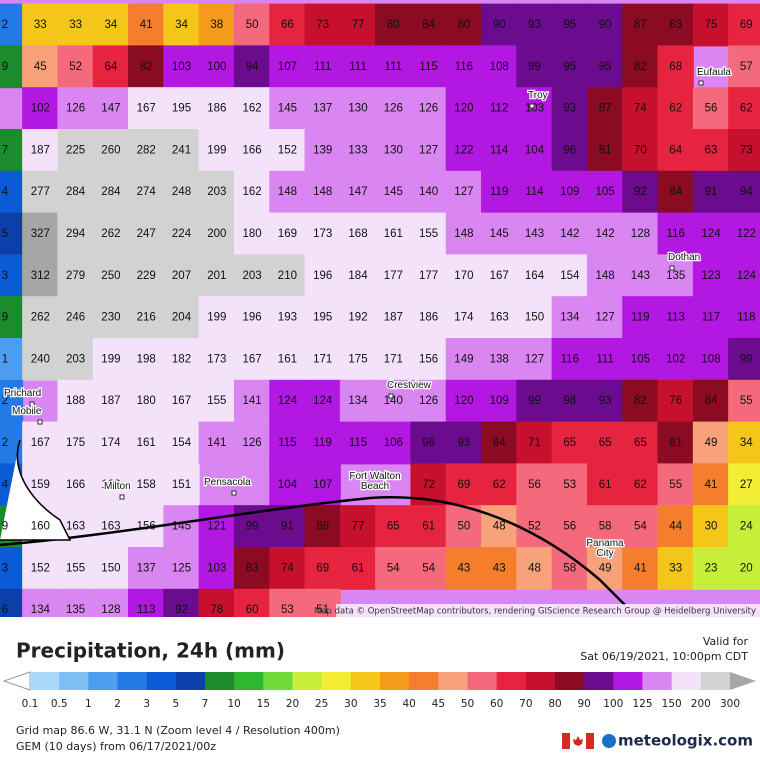 The height and width of the screenshot is (760, 760). What do you see at coordinates (463, 109) in the screenshot?
I see `grid-value: 120` at bounding box center [463, 109].